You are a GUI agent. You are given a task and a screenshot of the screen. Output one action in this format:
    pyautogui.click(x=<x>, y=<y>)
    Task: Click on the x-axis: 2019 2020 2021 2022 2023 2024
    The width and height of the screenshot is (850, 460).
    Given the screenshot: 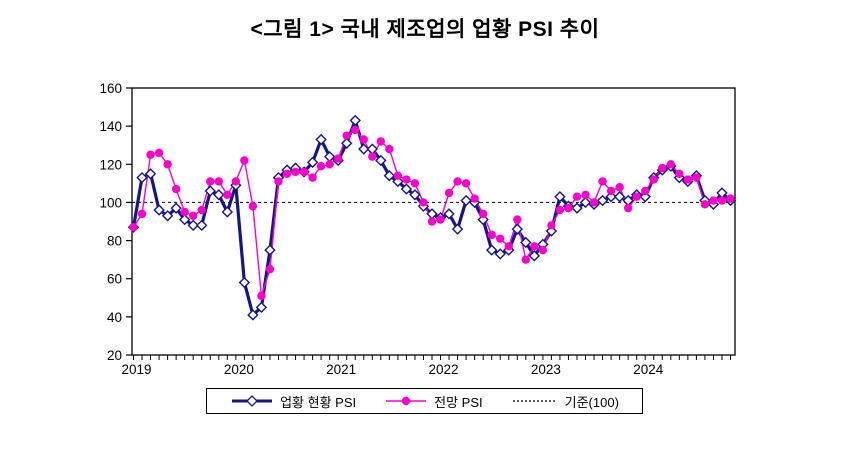 What is the action you would take?
    pyautogui.click(x=426, y=366)
    